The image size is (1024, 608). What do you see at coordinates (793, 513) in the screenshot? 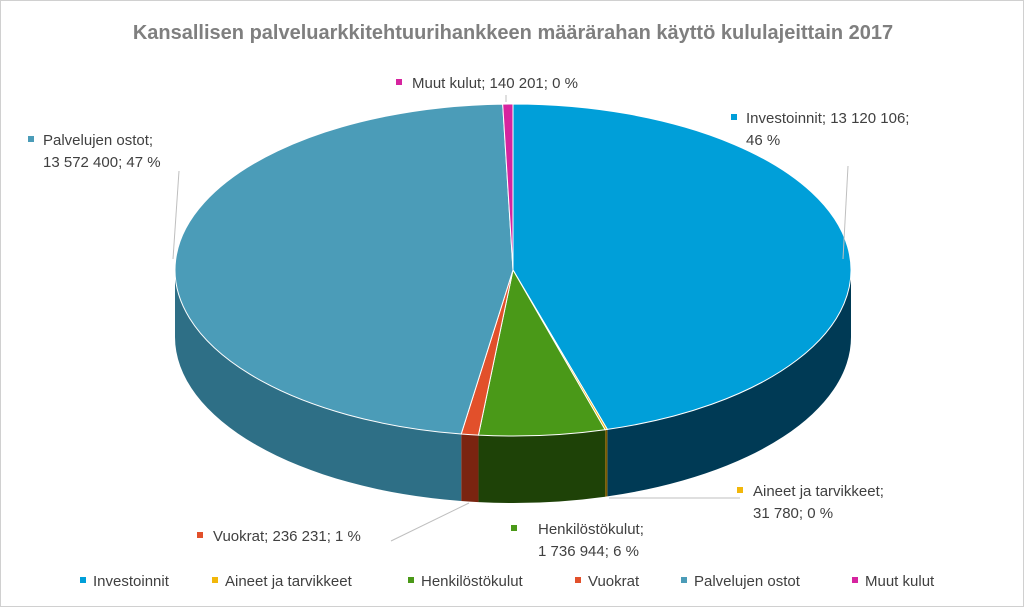
I see `data-label-1-line-1: 31 780; 0 %` at bounding box center [793, 513].